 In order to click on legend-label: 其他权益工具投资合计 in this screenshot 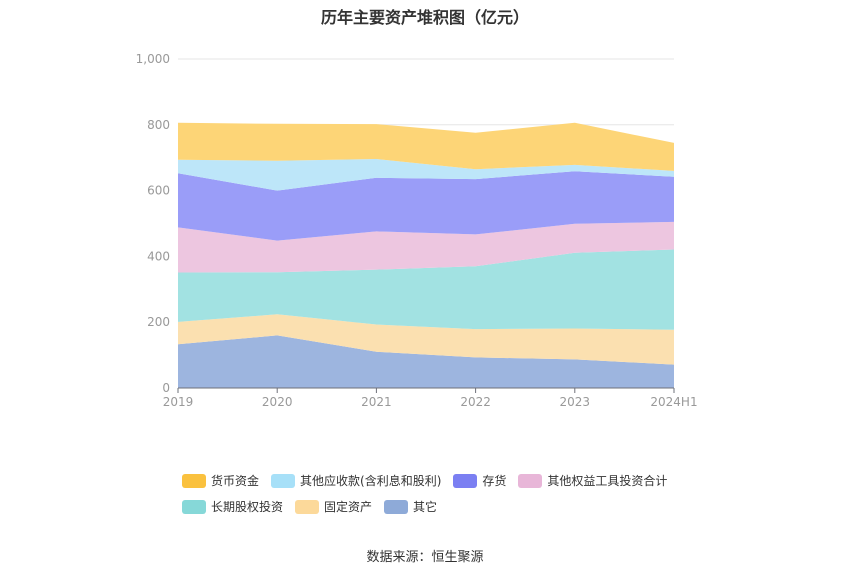, I will do `click(607, 481)`.